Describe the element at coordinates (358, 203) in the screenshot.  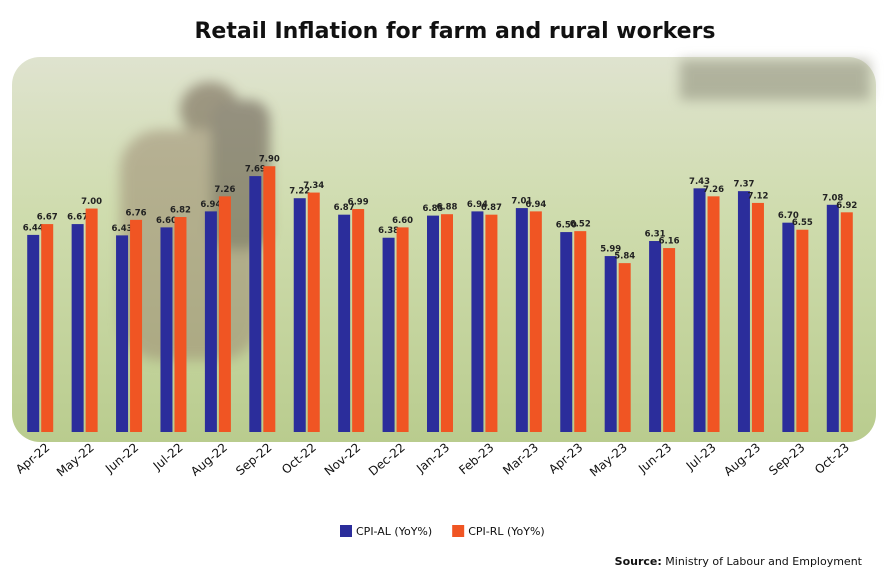
I see `value-label: 6.99` at that location.